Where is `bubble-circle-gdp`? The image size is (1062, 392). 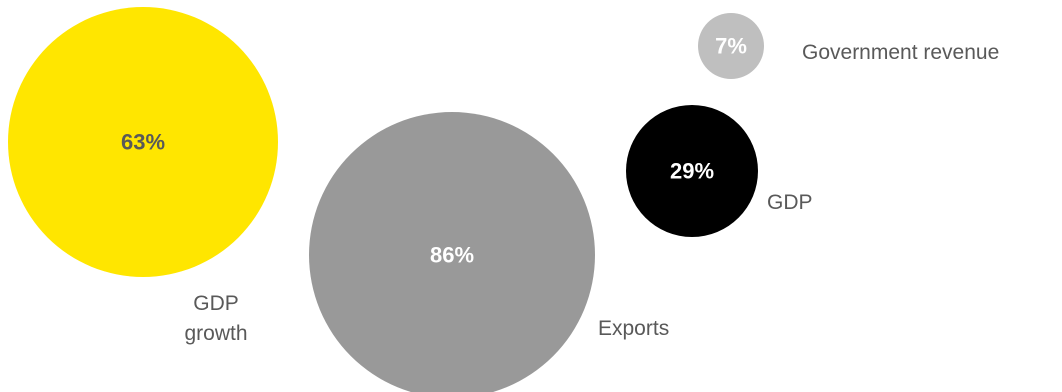
bubble-circle-gdp is located at coordinates (692, 171).